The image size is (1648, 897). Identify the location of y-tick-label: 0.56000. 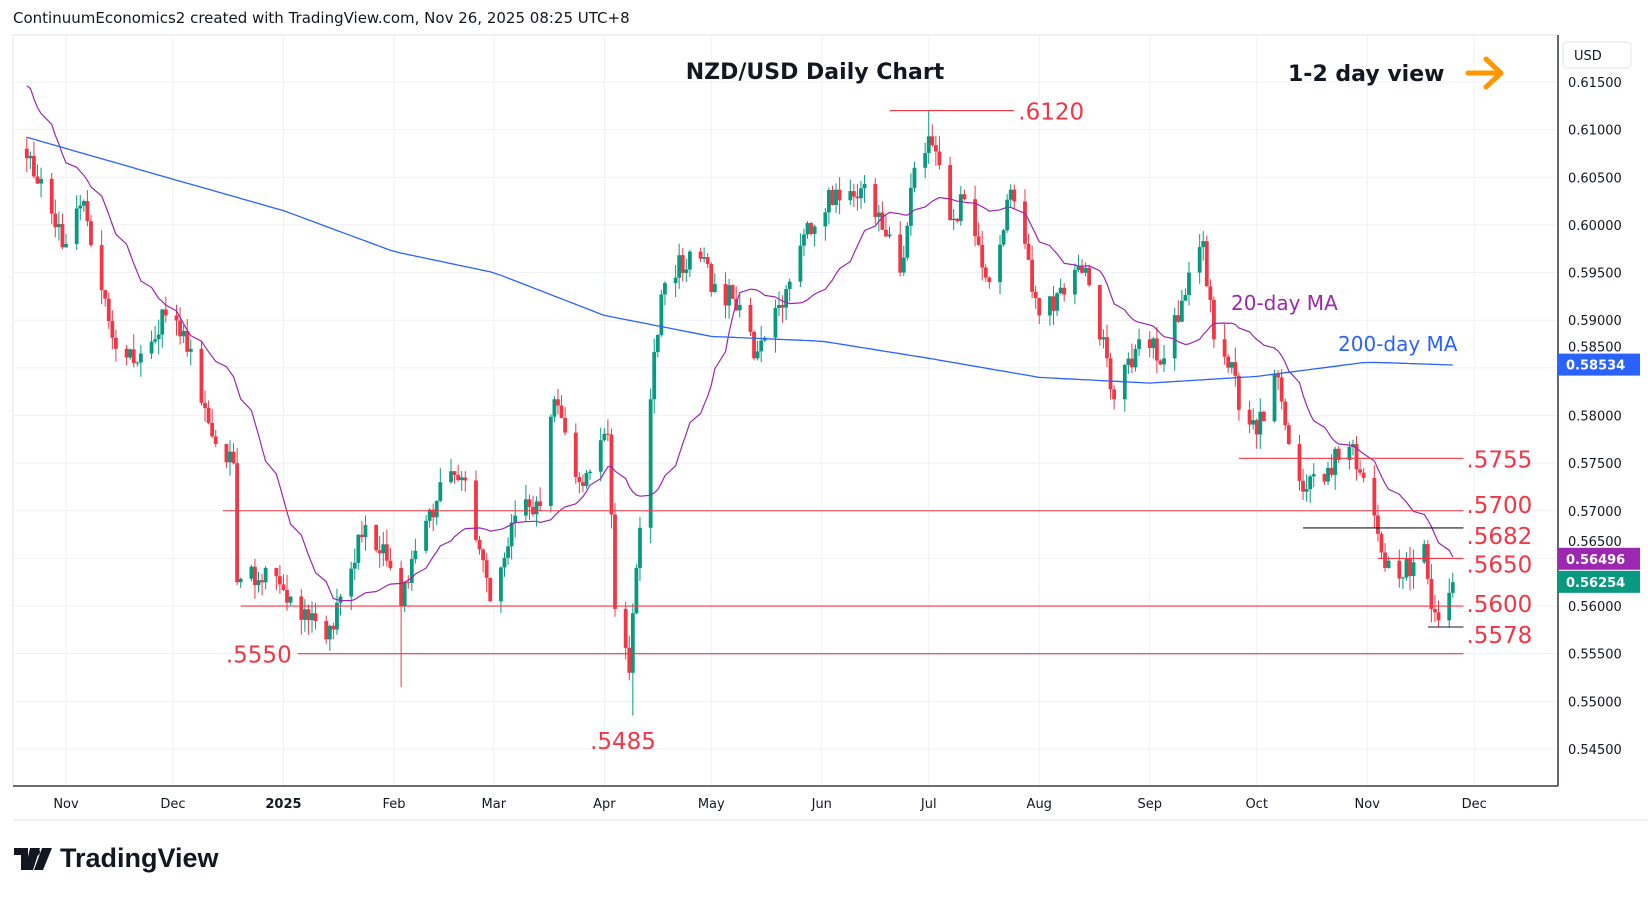
(1595, 607).